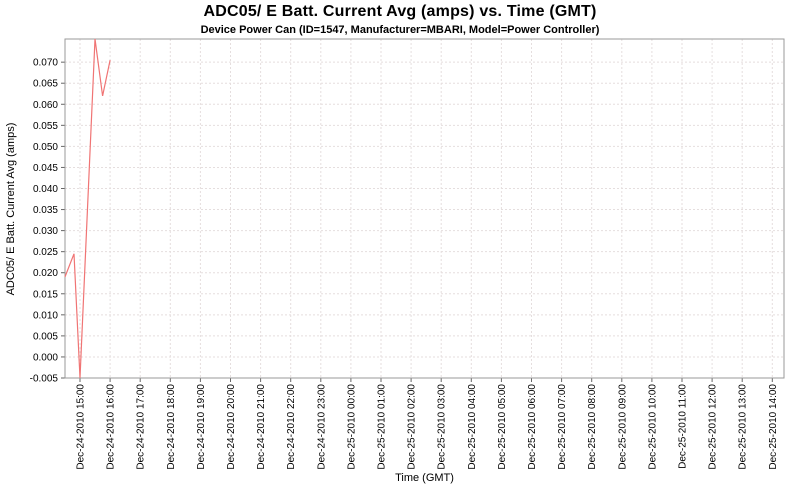 This screenshot has width=800, height=500. Describe the element at coordinates (231, 427) in the screenshot. I see `x-tick-label: Dec-24-2010 20:00` at that location.